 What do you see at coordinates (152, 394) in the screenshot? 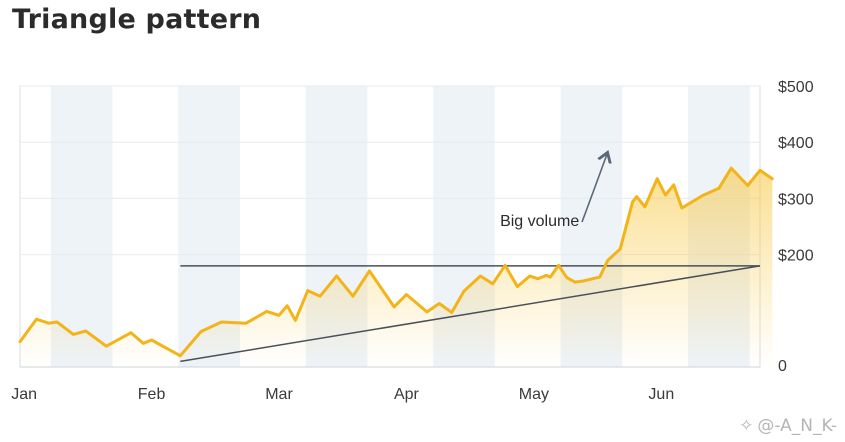
I see `x-tick-label: Feb` at bounding box center [152, 394].